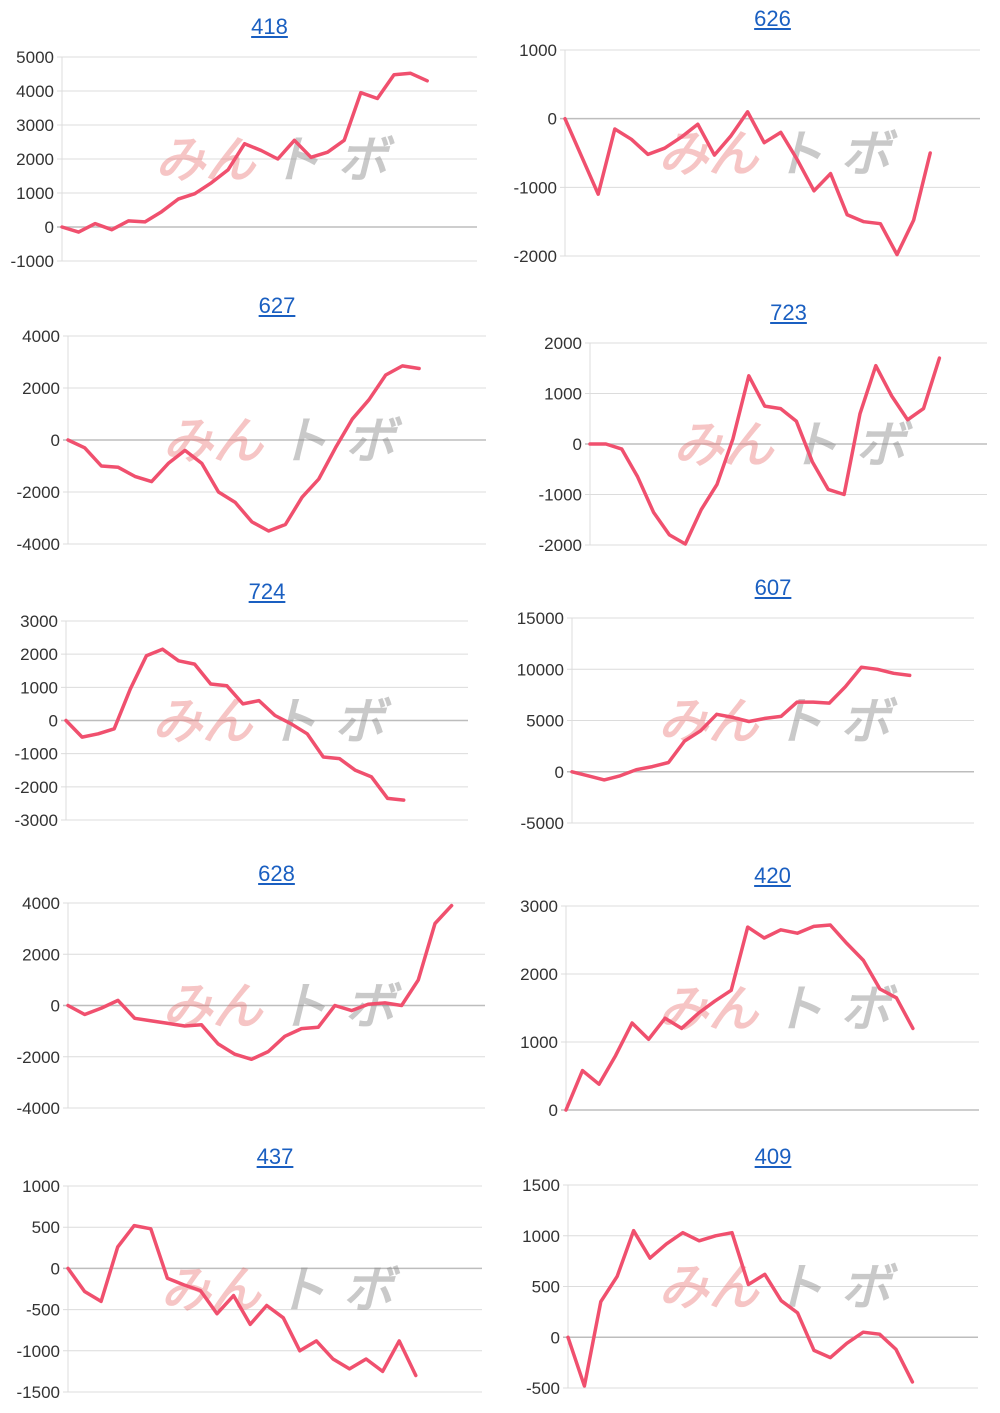 The height and width of the screenshot is (1413, 1000). What do you see at coordinates (36, 820) in the screenshot?
I see `y-tick-label: -3000` at bounding box center [36, 820].